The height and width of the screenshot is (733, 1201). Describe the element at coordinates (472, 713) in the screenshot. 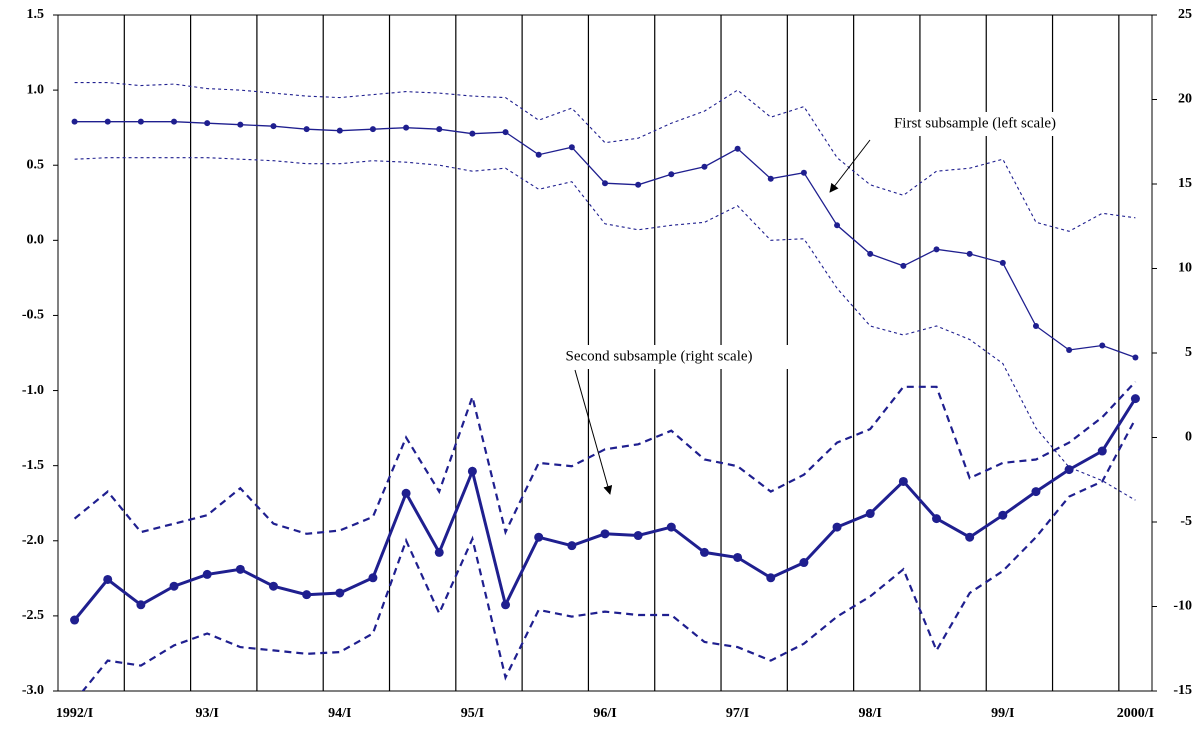

I see `x-tick-label: 95/I` at that location.